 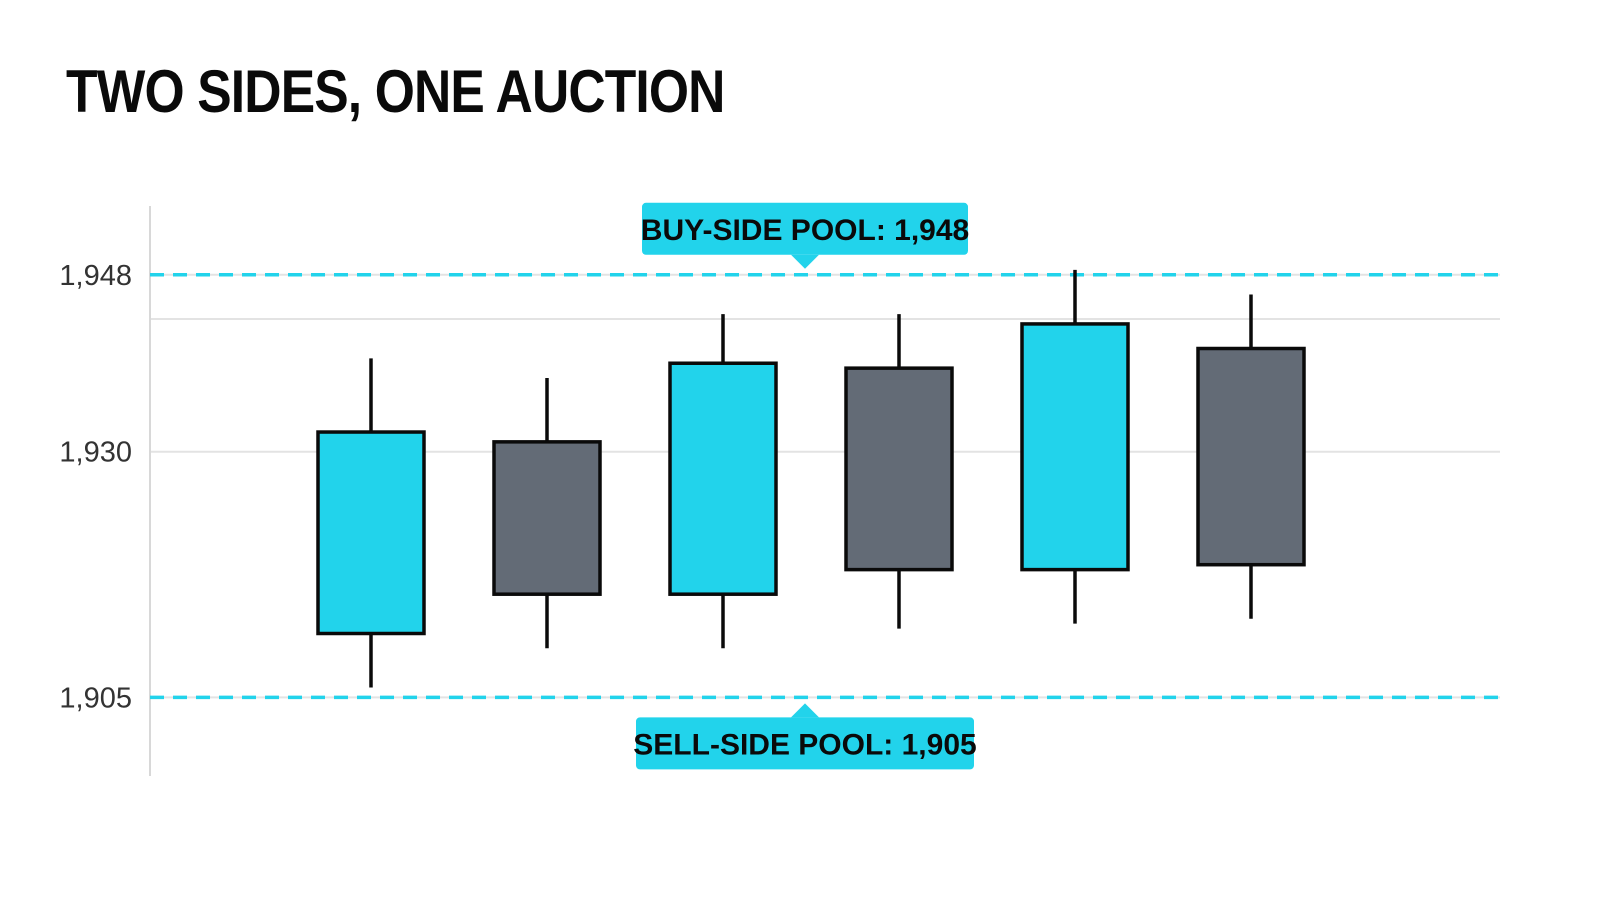 What do you see at coordinates (395, 91) in the screenshot?
I see `chart-title: TWO SIDES, ONE AUCTION` at bounding box center [395, 91].